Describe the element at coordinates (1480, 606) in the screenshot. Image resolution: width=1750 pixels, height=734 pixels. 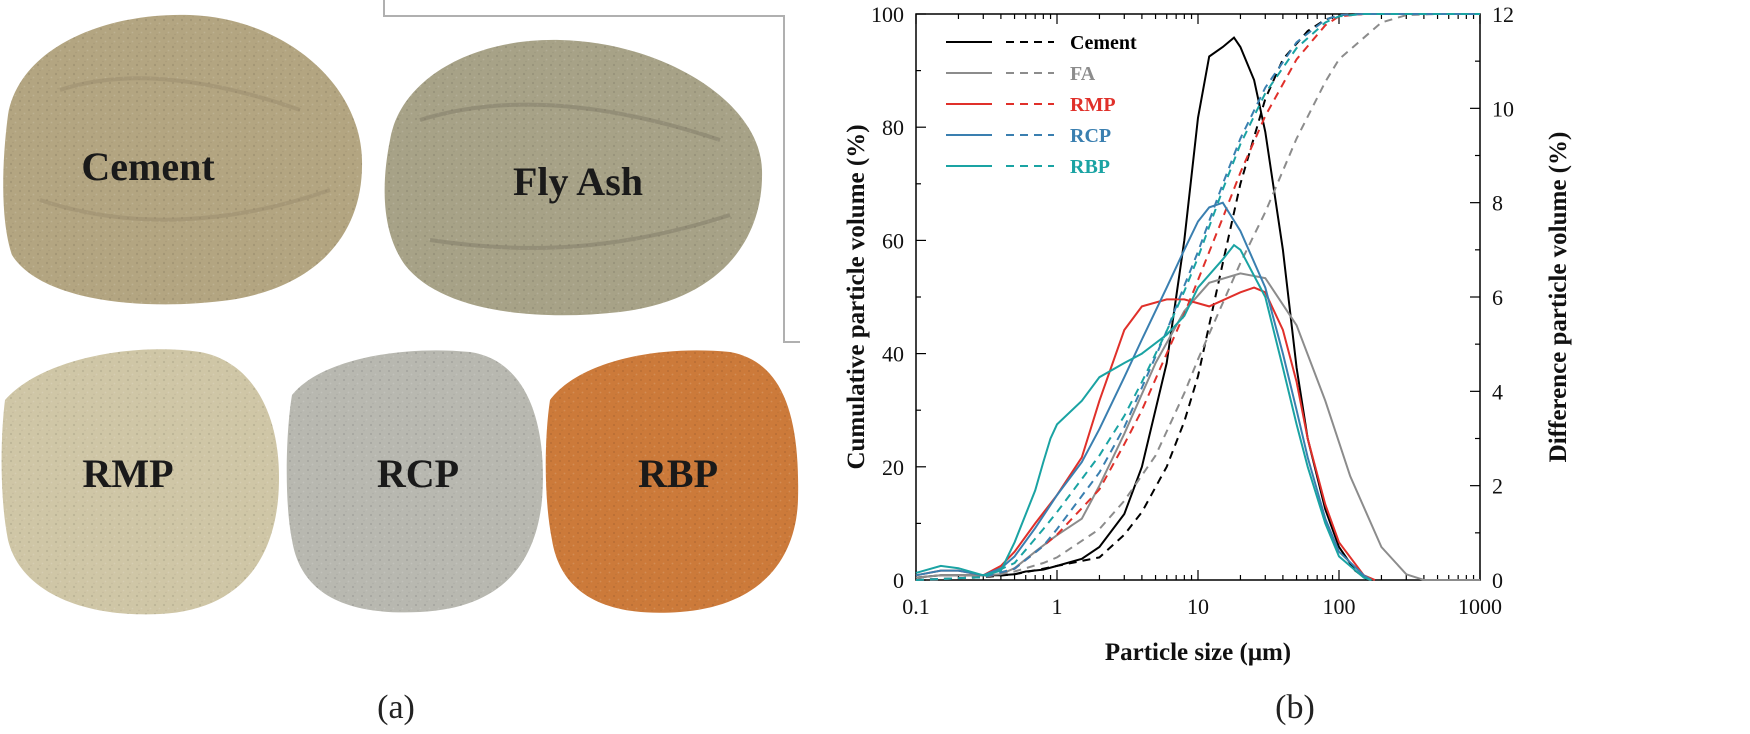
I see `x-tick-label: 1000` at that location.